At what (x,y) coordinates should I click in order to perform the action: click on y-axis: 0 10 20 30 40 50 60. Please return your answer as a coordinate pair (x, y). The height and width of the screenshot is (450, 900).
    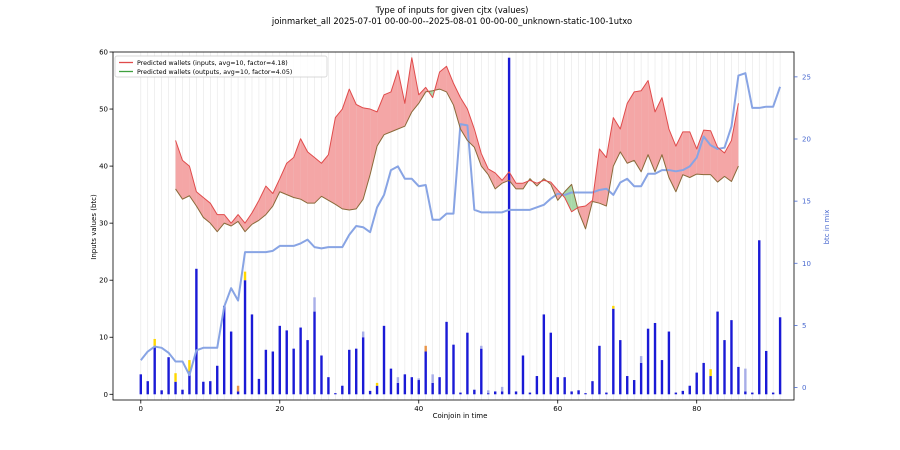
    Looking at the image, I should click on (106, 224).